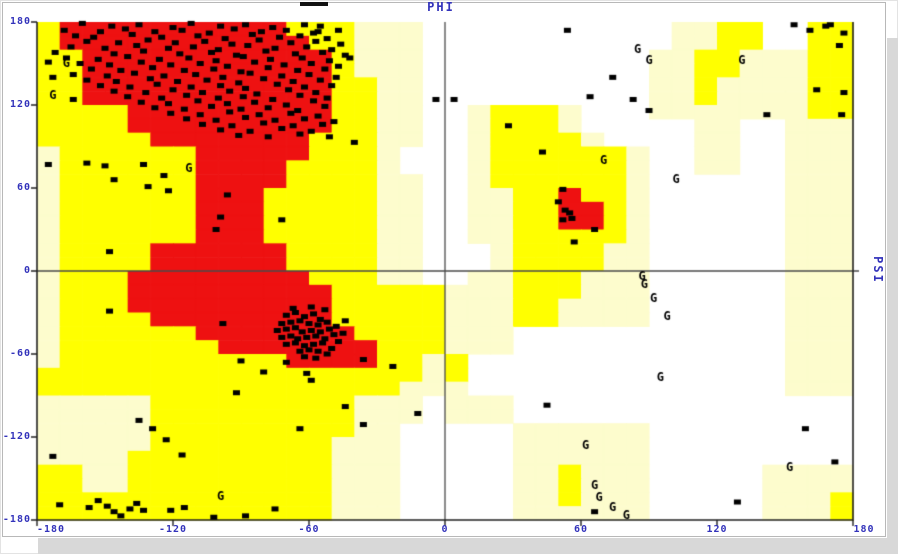 Image resolution: width=898 pixels, height=554 pixels. Describe the element at coordinates (864, 529) in the screenshot. I see `x-tick-label: 180` at that location.